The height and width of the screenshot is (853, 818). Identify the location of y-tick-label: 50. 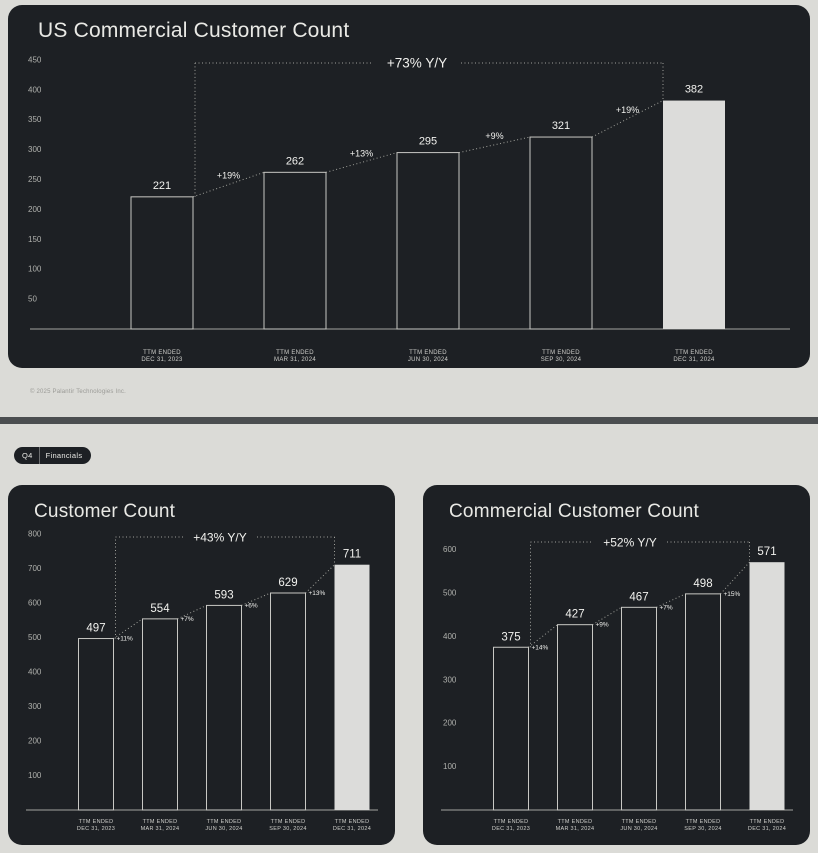
(32, 299).